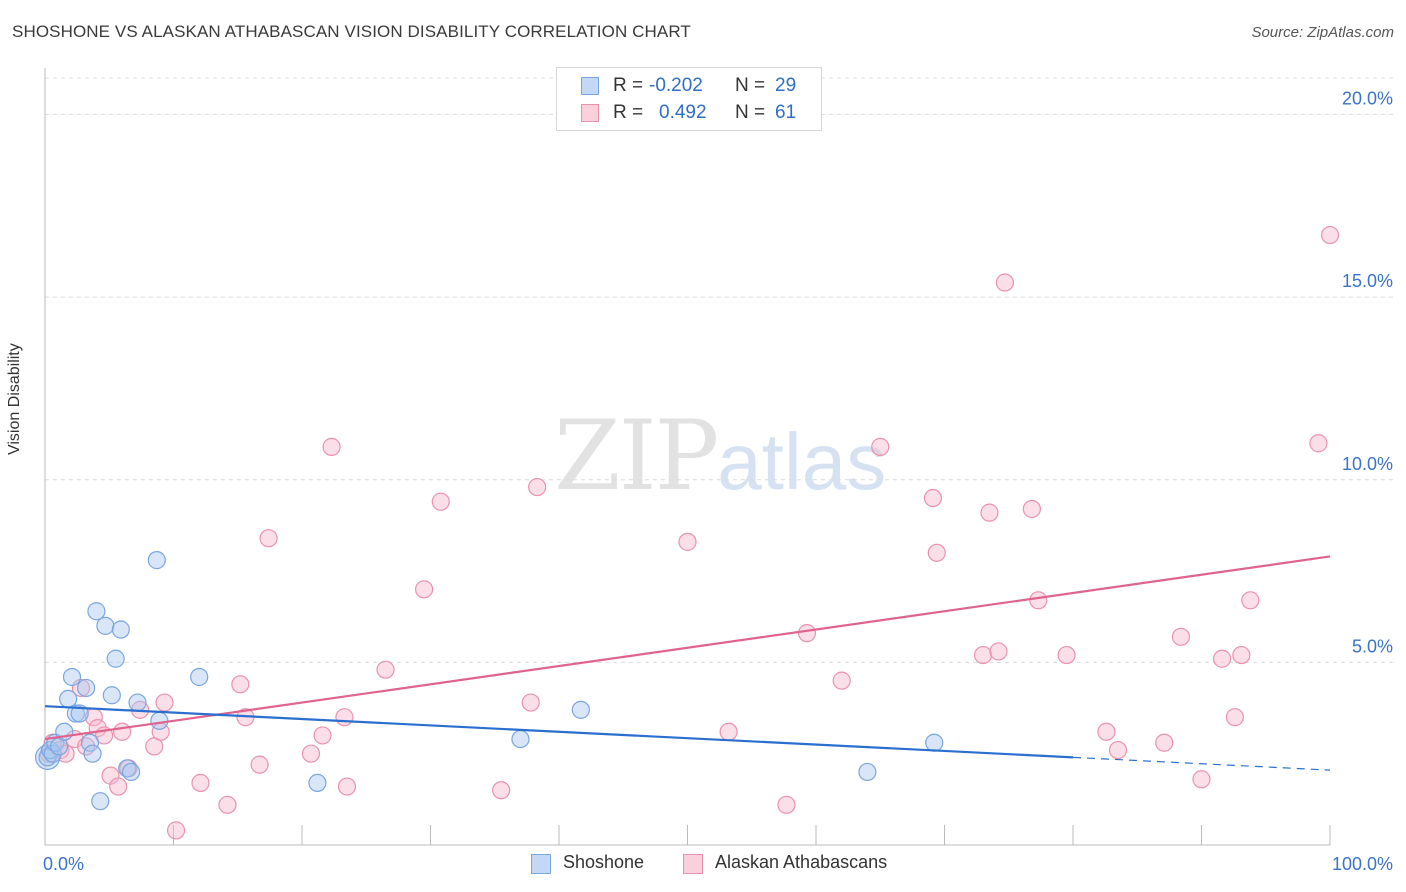 This screenshot has height=892, width=1406. What do you see at coordinates (628, 85) in the screenshot?
I see `shoshone-r-label: R =` at bounding box center [628, 85].